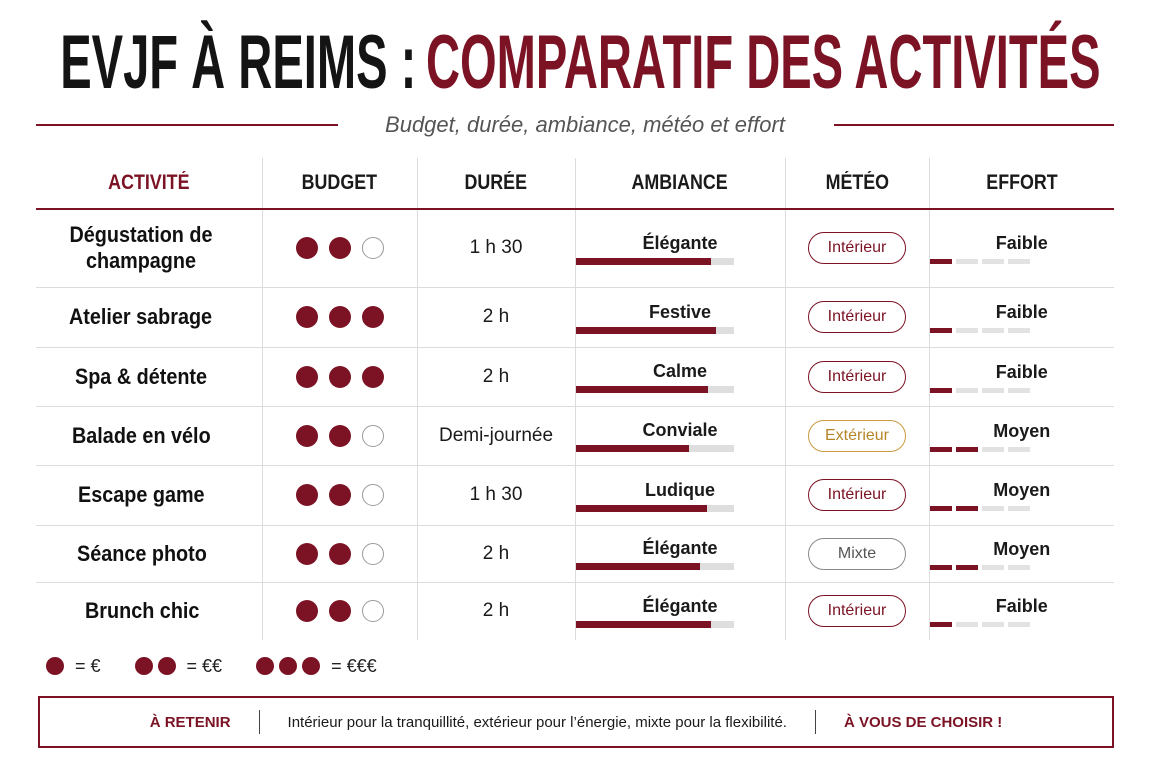 This screenshot has height=768, width=1152. Describe the element at coordinates (575, 611) in the screenshot. I see `table-row: Brunch chic 2 h Élégante Intérieur Faible` at that location.